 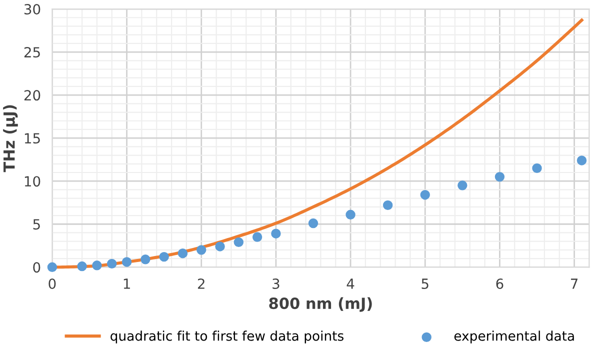 What do you see at coordinates (32, 52) in the screenshot?
I see `y-tick-label: 25` at bounding box center [32, 52].